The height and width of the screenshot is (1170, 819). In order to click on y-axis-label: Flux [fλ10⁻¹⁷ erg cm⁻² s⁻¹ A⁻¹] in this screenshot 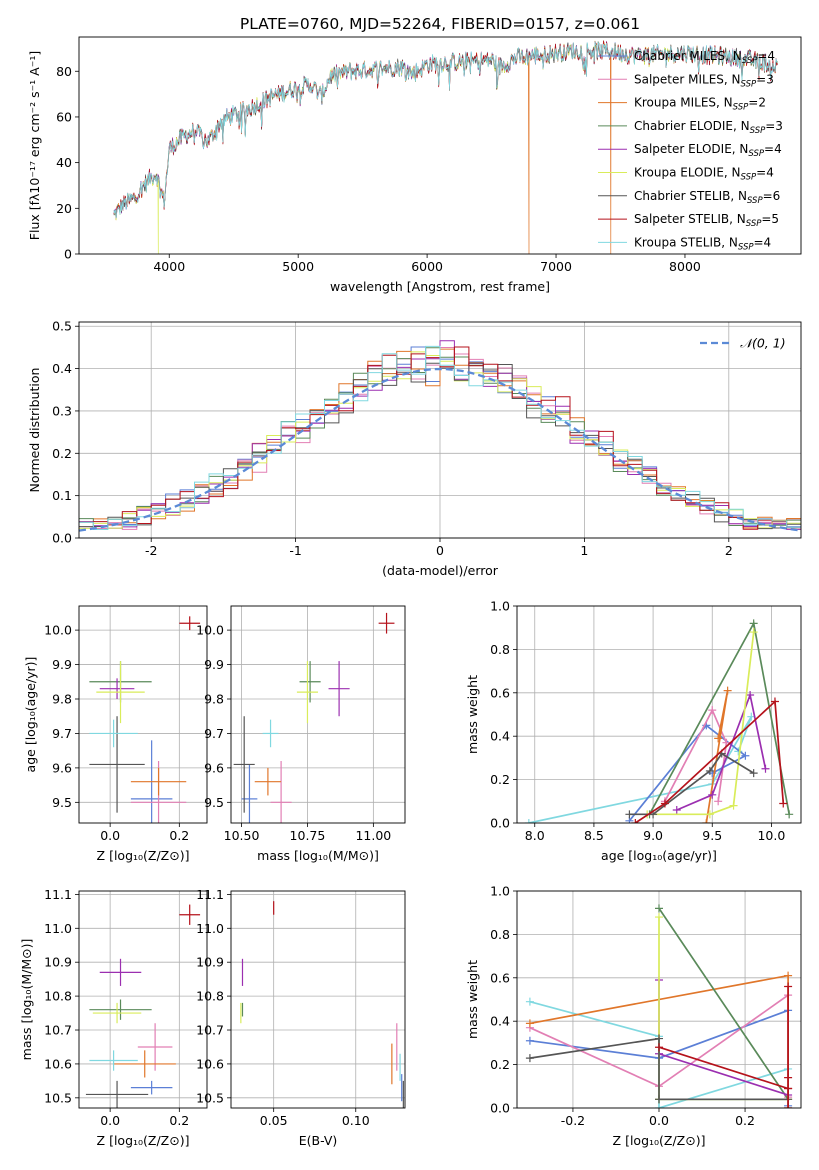, I will do `click(34, 145)`.